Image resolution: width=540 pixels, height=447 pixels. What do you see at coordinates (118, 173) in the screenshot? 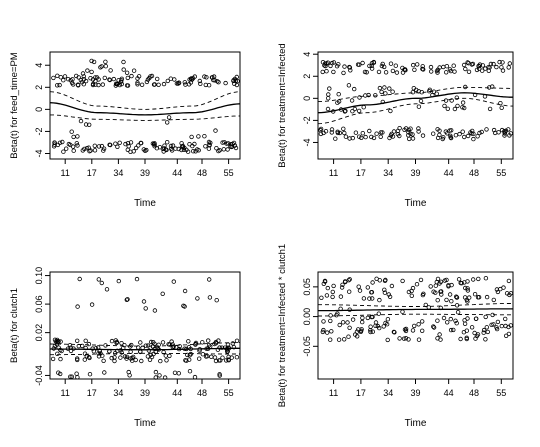
I see `x-tick-label: 34` at bounding box center [118, 173].